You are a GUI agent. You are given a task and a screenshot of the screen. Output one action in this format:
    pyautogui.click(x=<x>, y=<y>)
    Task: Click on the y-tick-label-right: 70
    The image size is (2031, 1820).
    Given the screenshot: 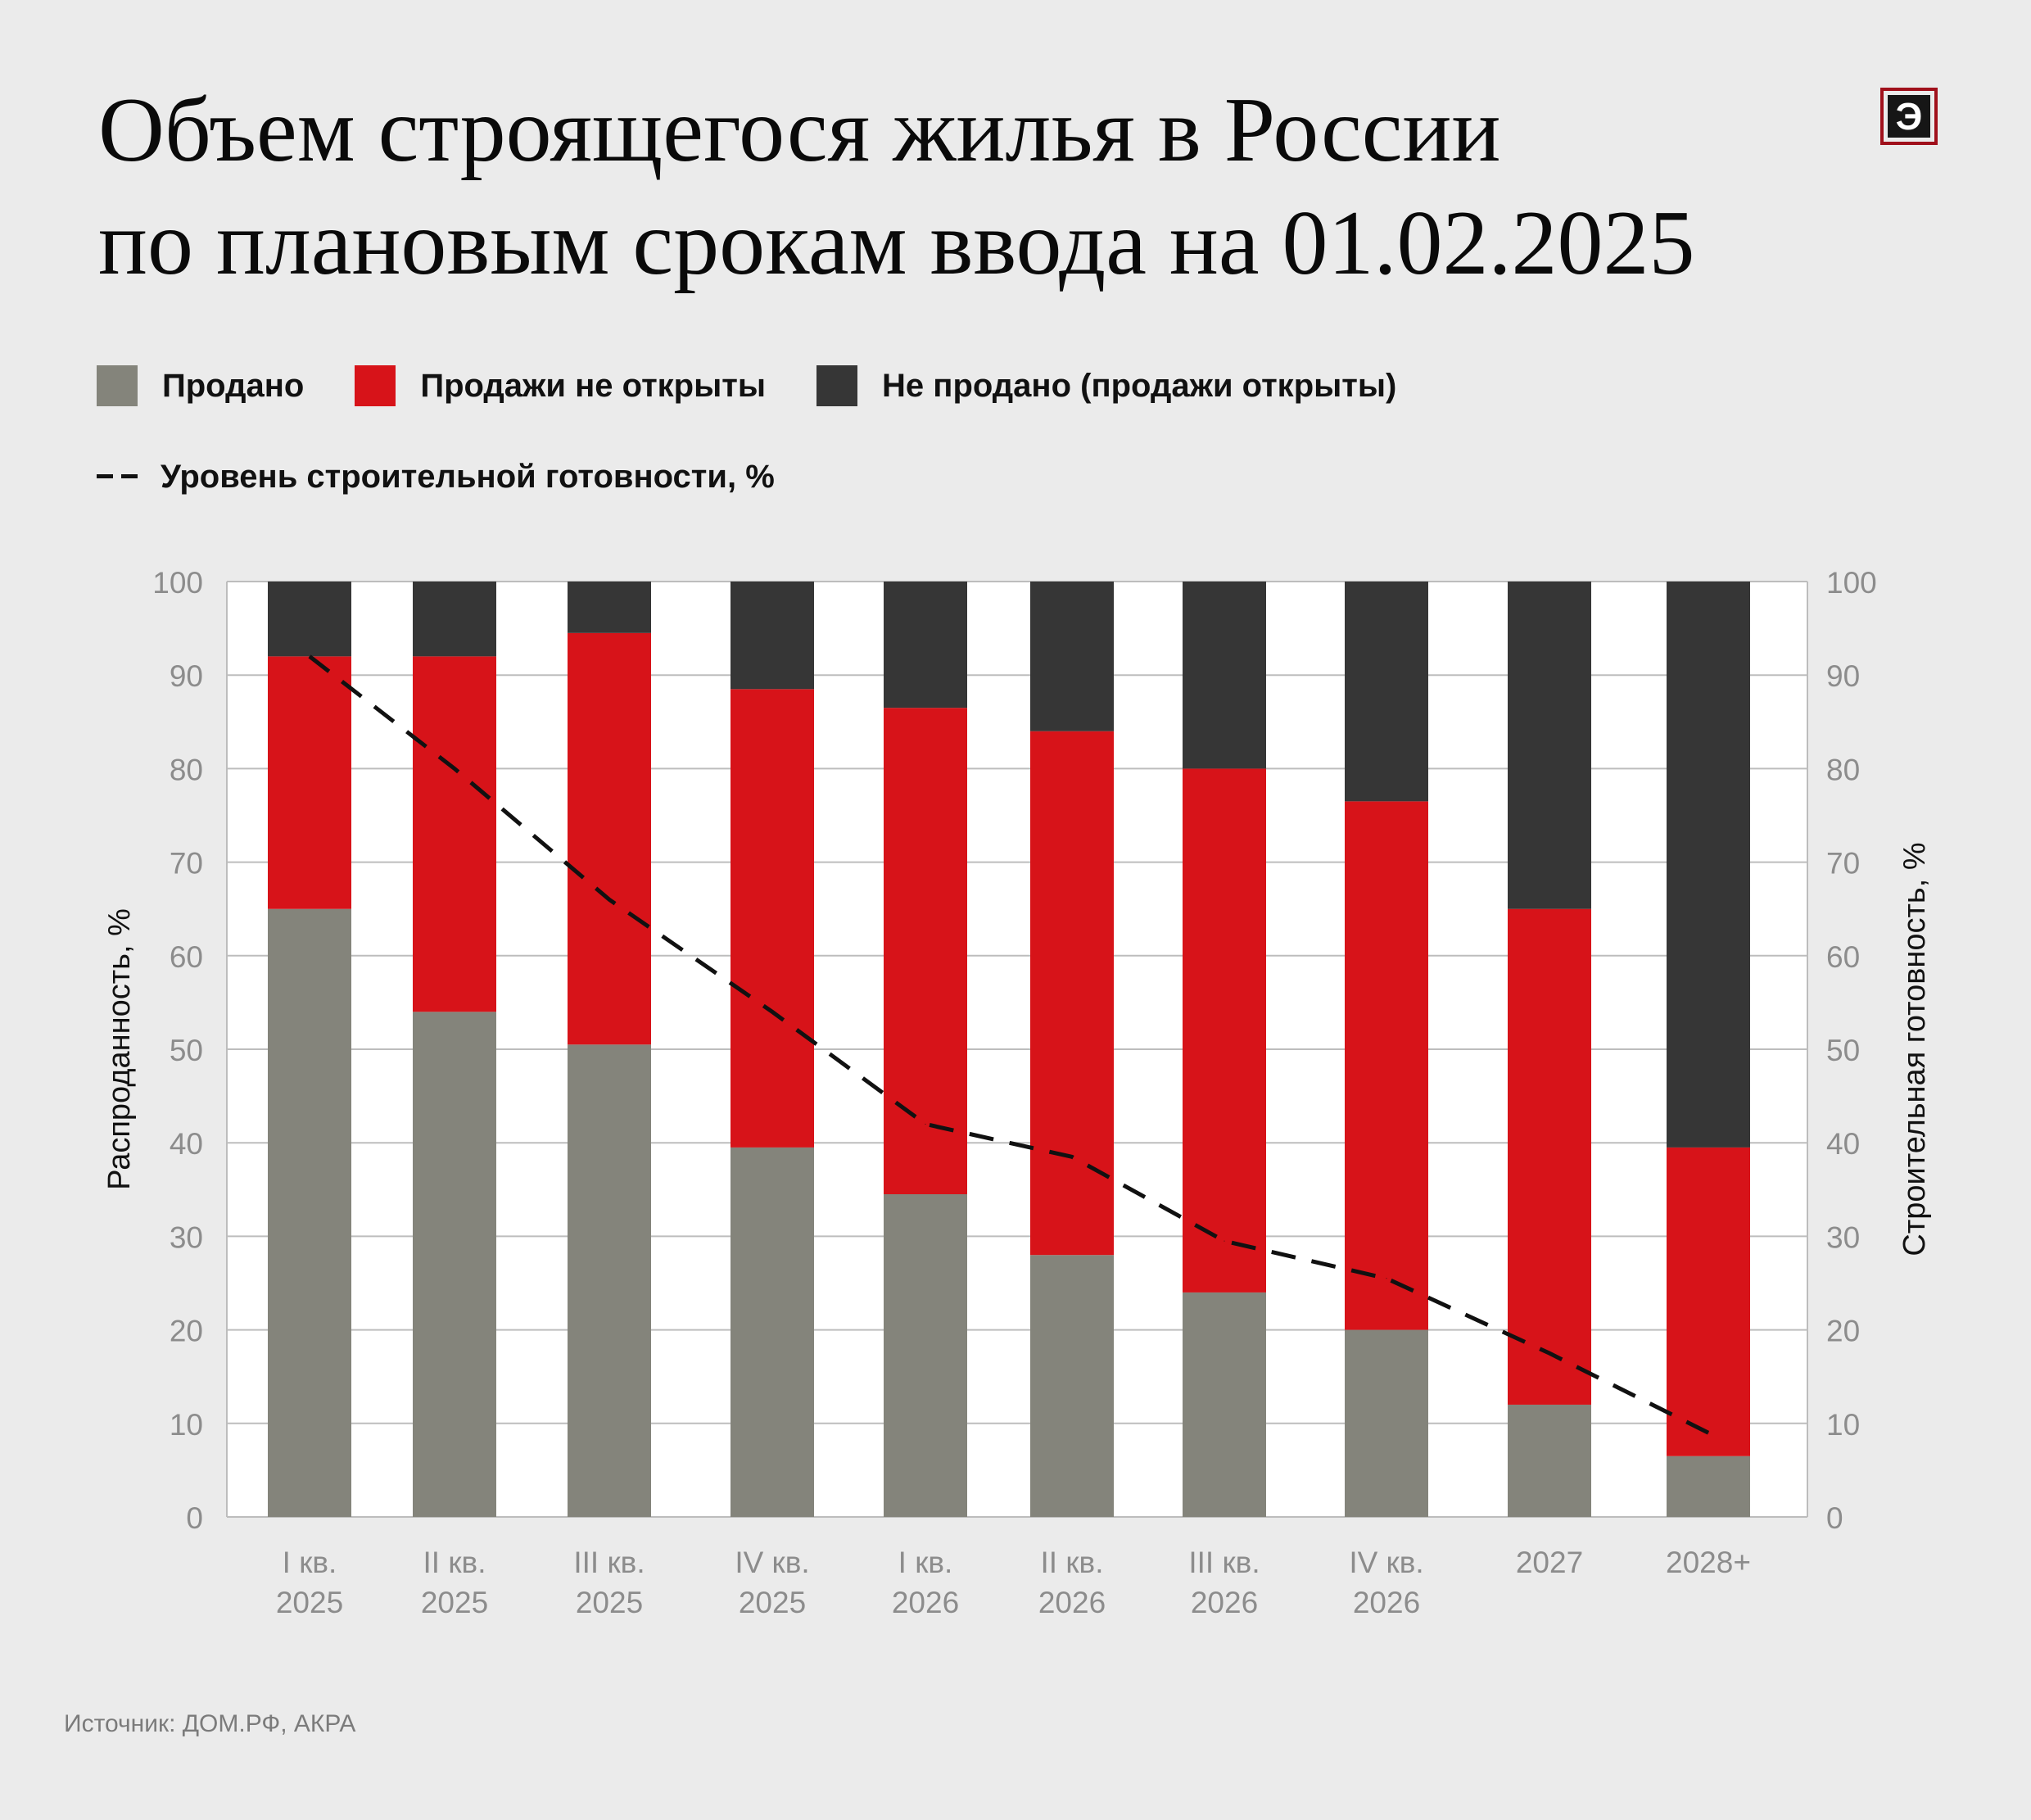 What is the action you would take?
    pyautogui.click(x=1843, y=864)
    